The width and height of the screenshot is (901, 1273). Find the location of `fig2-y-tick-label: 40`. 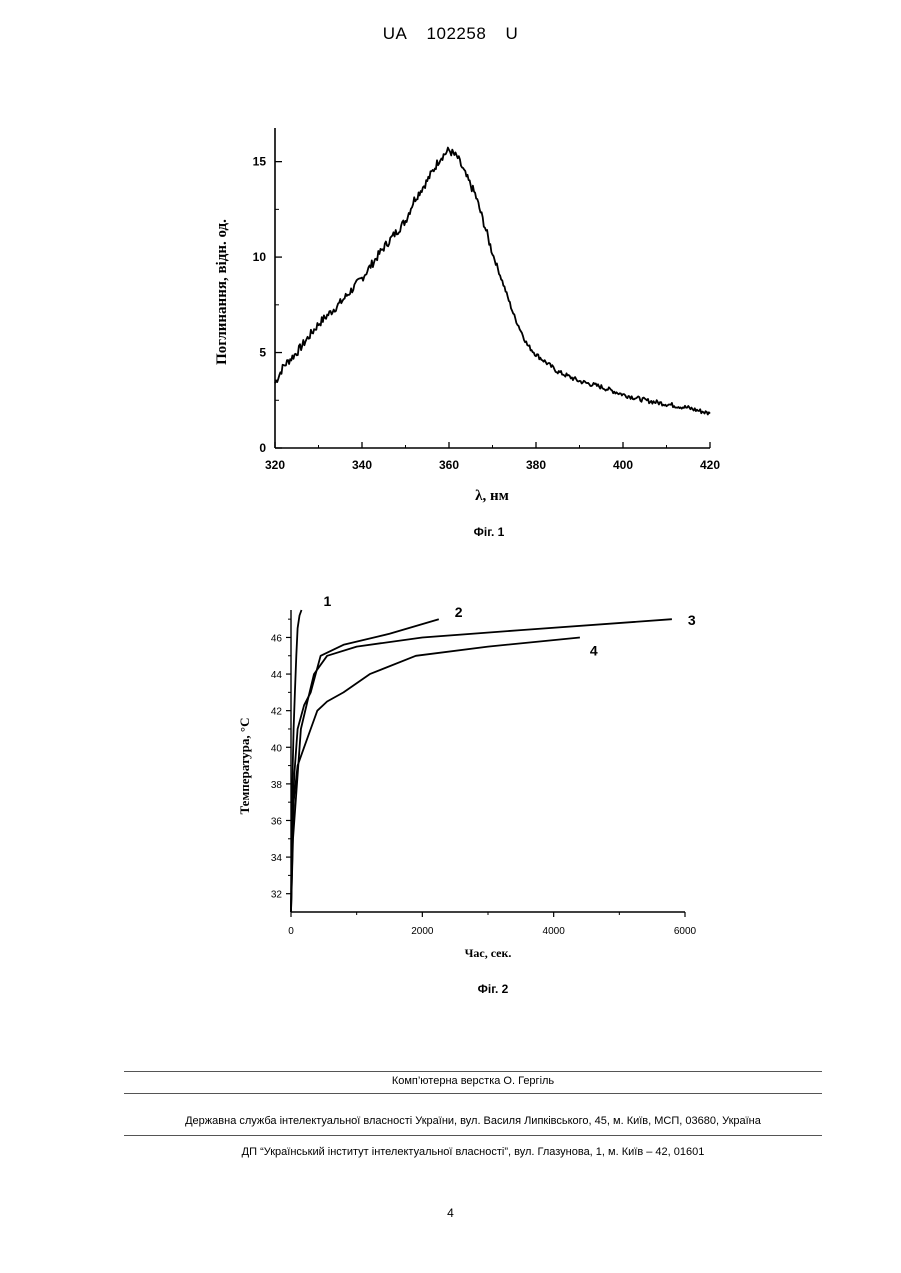

fig2-y-tick-label: 40 is located at coordinates (277, 748).